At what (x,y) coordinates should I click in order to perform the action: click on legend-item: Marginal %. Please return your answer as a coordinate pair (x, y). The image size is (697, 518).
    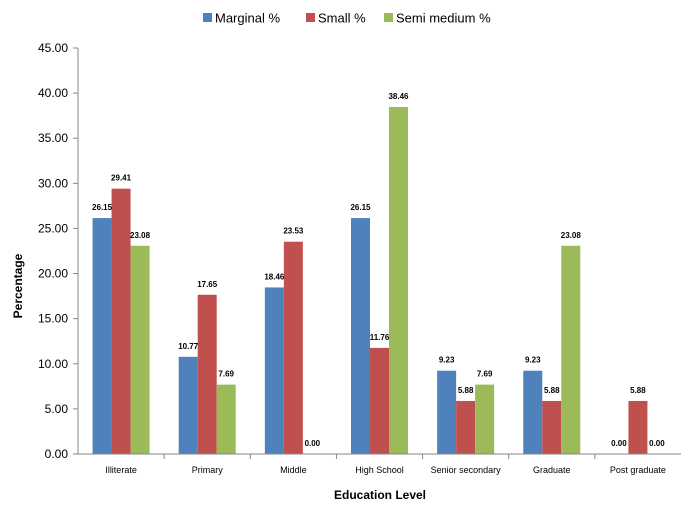
    Looking at the image, I should click on (241, 18).